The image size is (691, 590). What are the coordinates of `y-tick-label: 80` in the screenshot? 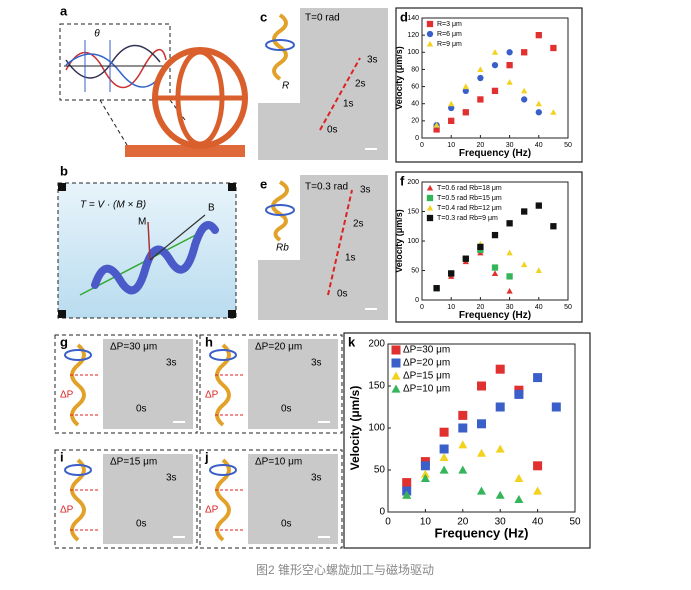 It's located at (415, 69).